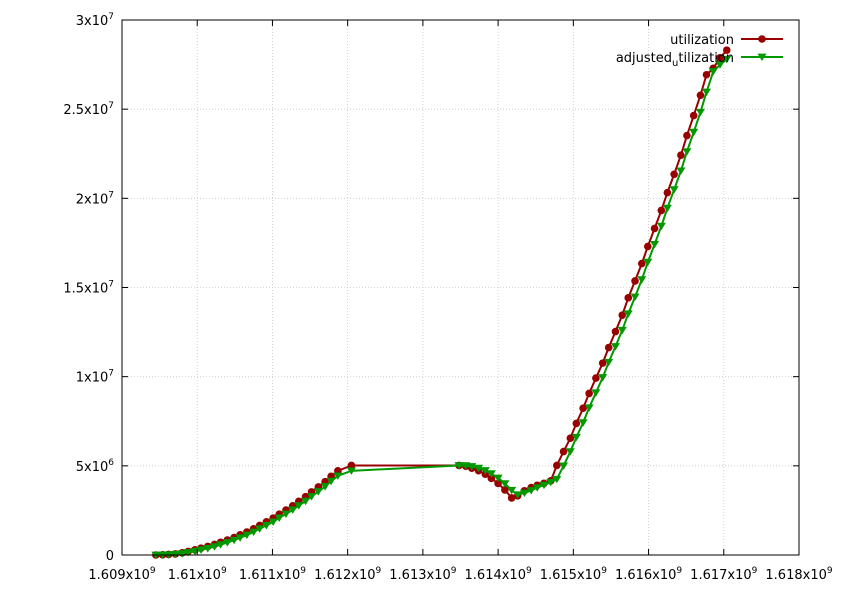  What do you see at coordinates (92, 378) in the screenshot?
I see `y-tick-label-mantissa: 1x10` at bounding box center [92, 378].